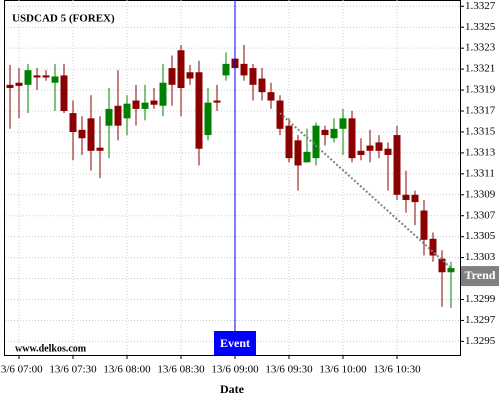  Describe the element at coordinates (127, 370) in the screenshot. I see `x-tick-label: 13/6 08:00` at that location.